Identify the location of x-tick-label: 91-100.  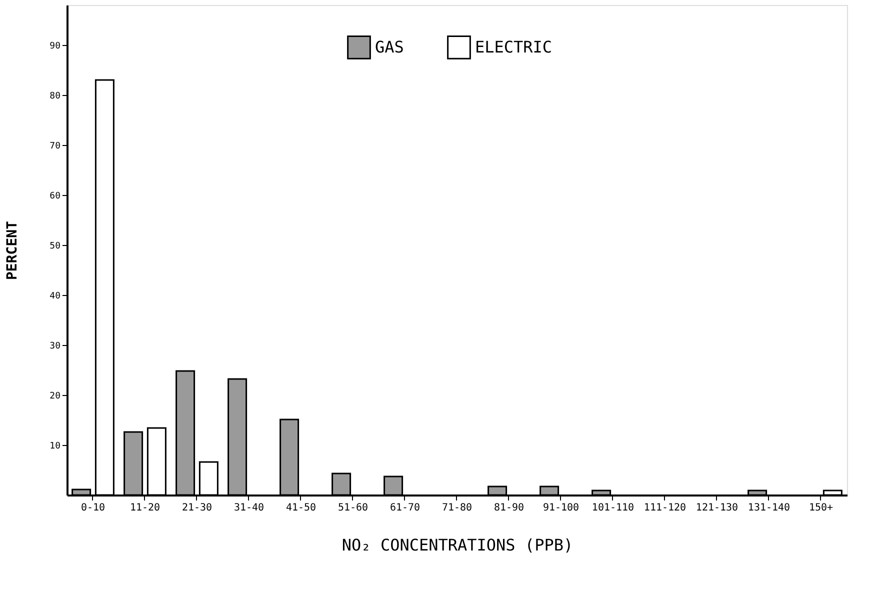
(561, 508).